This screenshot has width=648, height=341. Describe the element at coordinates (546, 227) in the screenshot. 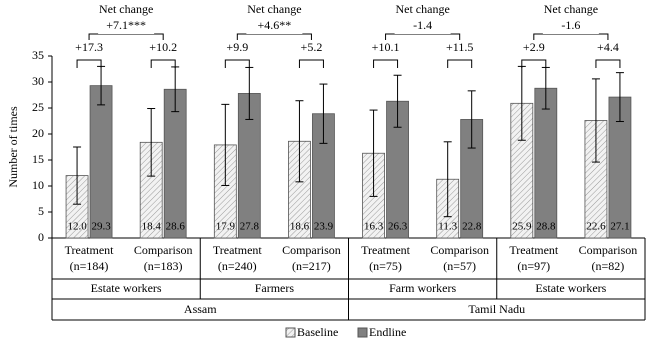

I see `value-label: 28.8` at that location.